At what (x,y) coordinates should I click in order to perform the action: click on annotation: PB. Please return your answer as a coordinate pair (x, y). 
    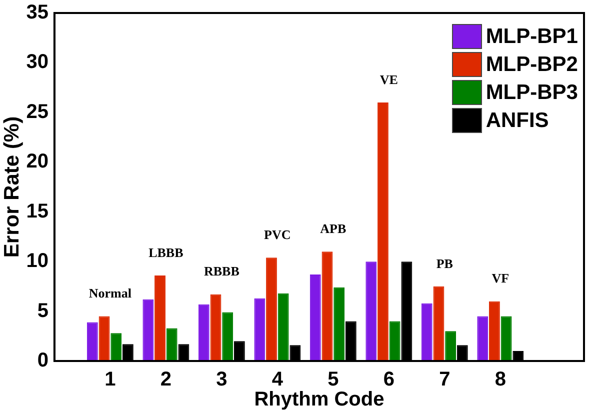
    Looking at the image, I should click on (445, 263).